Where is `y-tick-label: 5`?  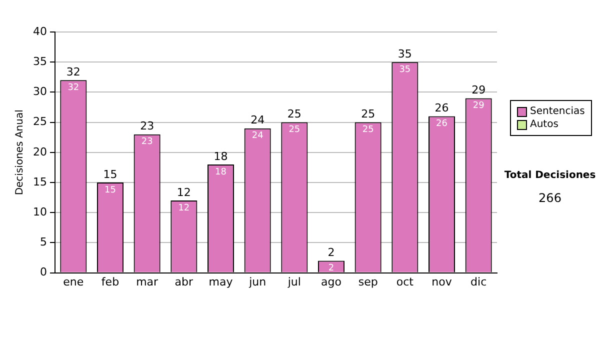
y-tick-label: 5 is located at coordinates (43, 242).